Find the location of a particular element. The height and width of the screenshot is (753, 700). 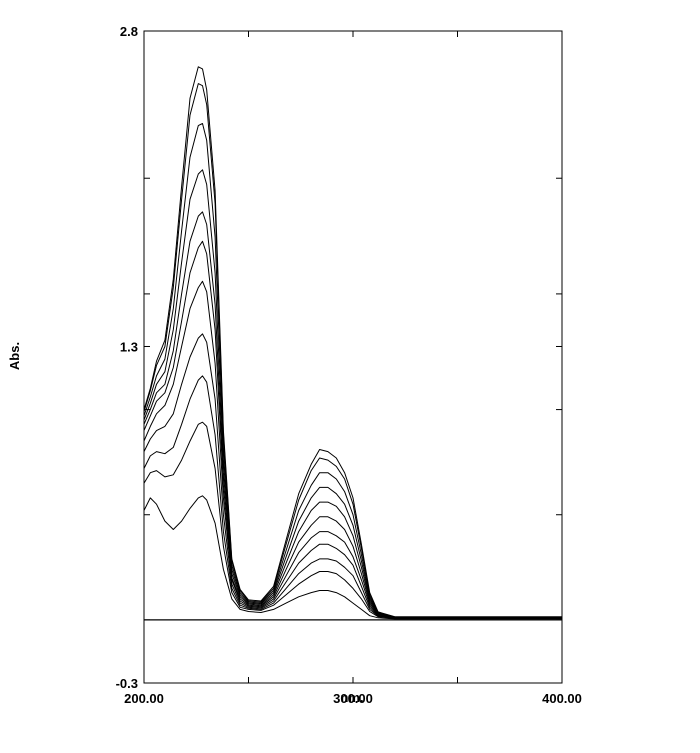

x-tick-label-0: 200.00 is located at coordinates (144, 698).